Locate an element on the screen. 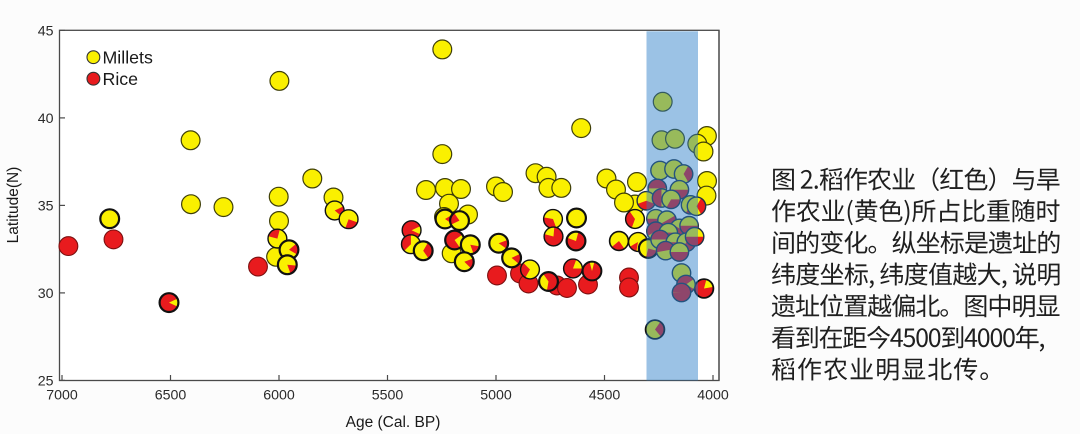 Image resolution: width=1080 pixels, height=434 pixels. svg-text: 6000 is located at coordinates (279, 396).